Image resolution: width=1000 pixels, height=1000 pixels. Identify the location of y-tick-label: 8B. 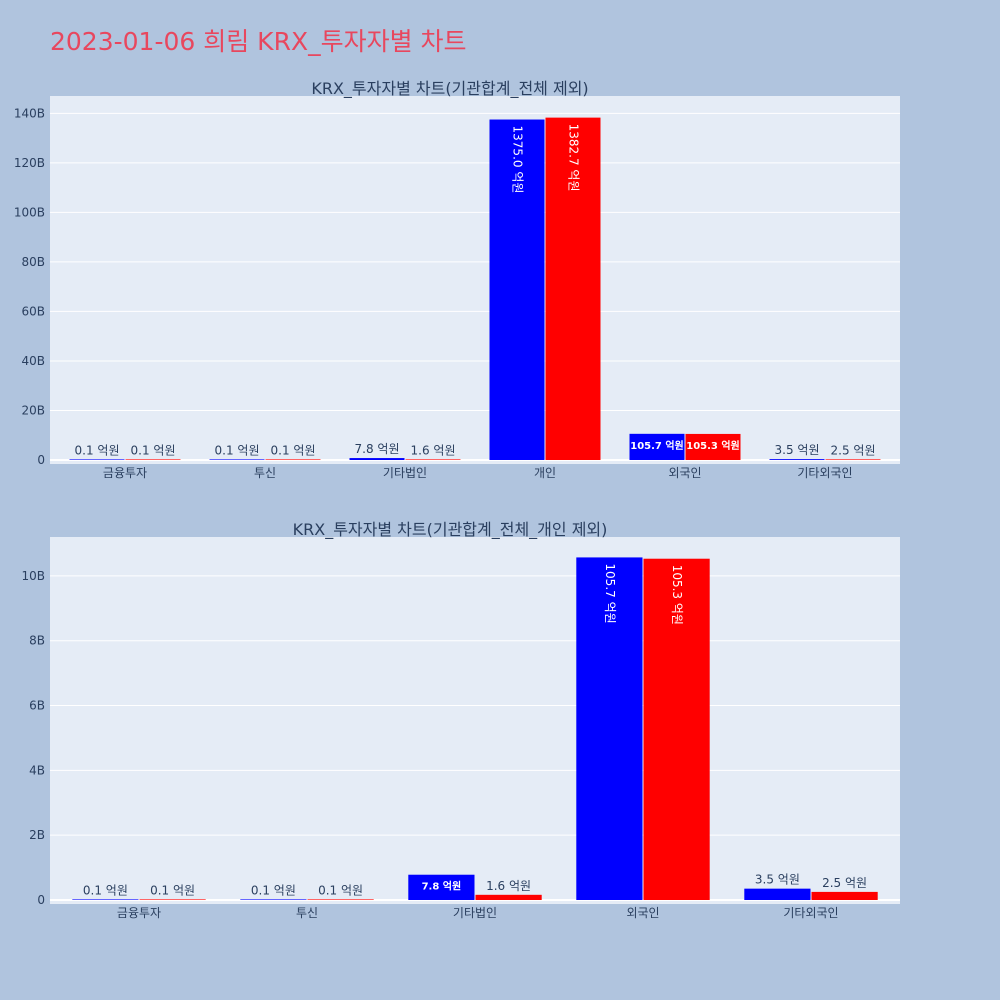
(37, 641).